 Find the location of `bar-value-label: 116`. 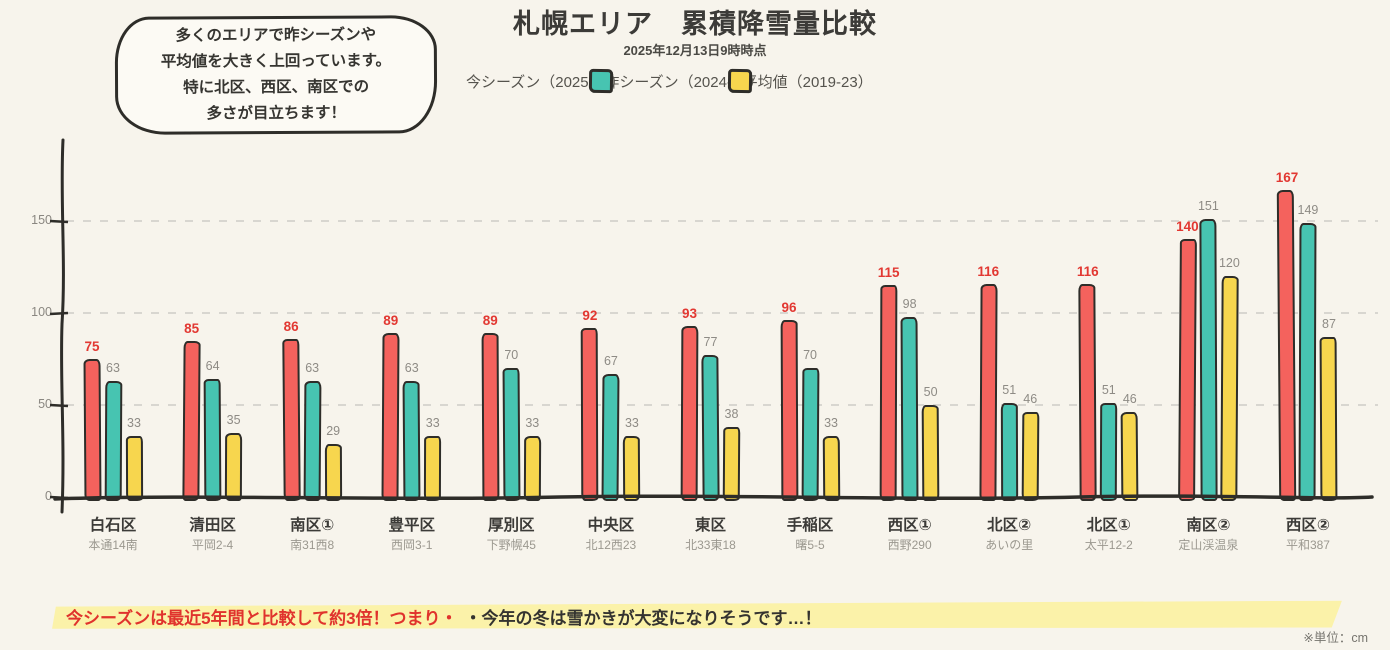

bar-value-label: 116 is located at coordinates (988, 271).